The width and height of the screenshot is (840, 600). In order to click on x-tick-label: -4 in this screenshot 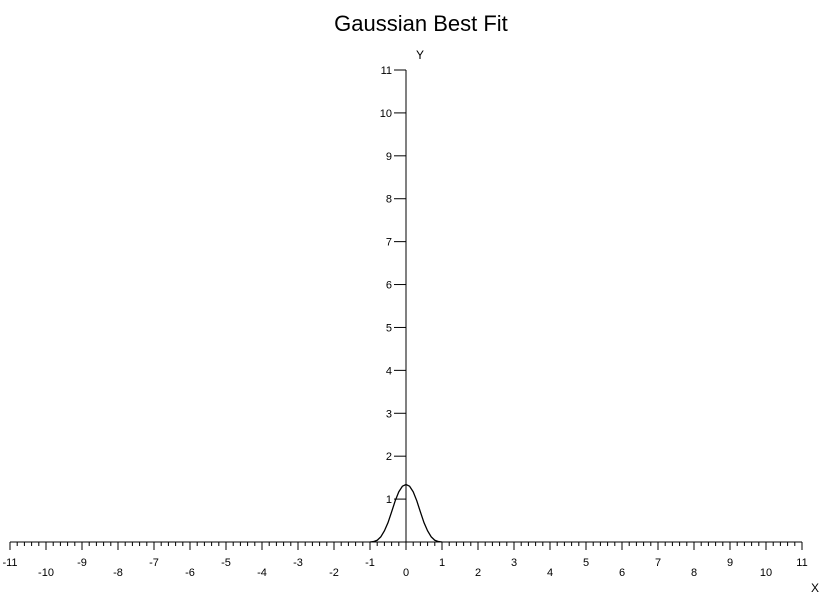, I will do `click(262, 573)`.